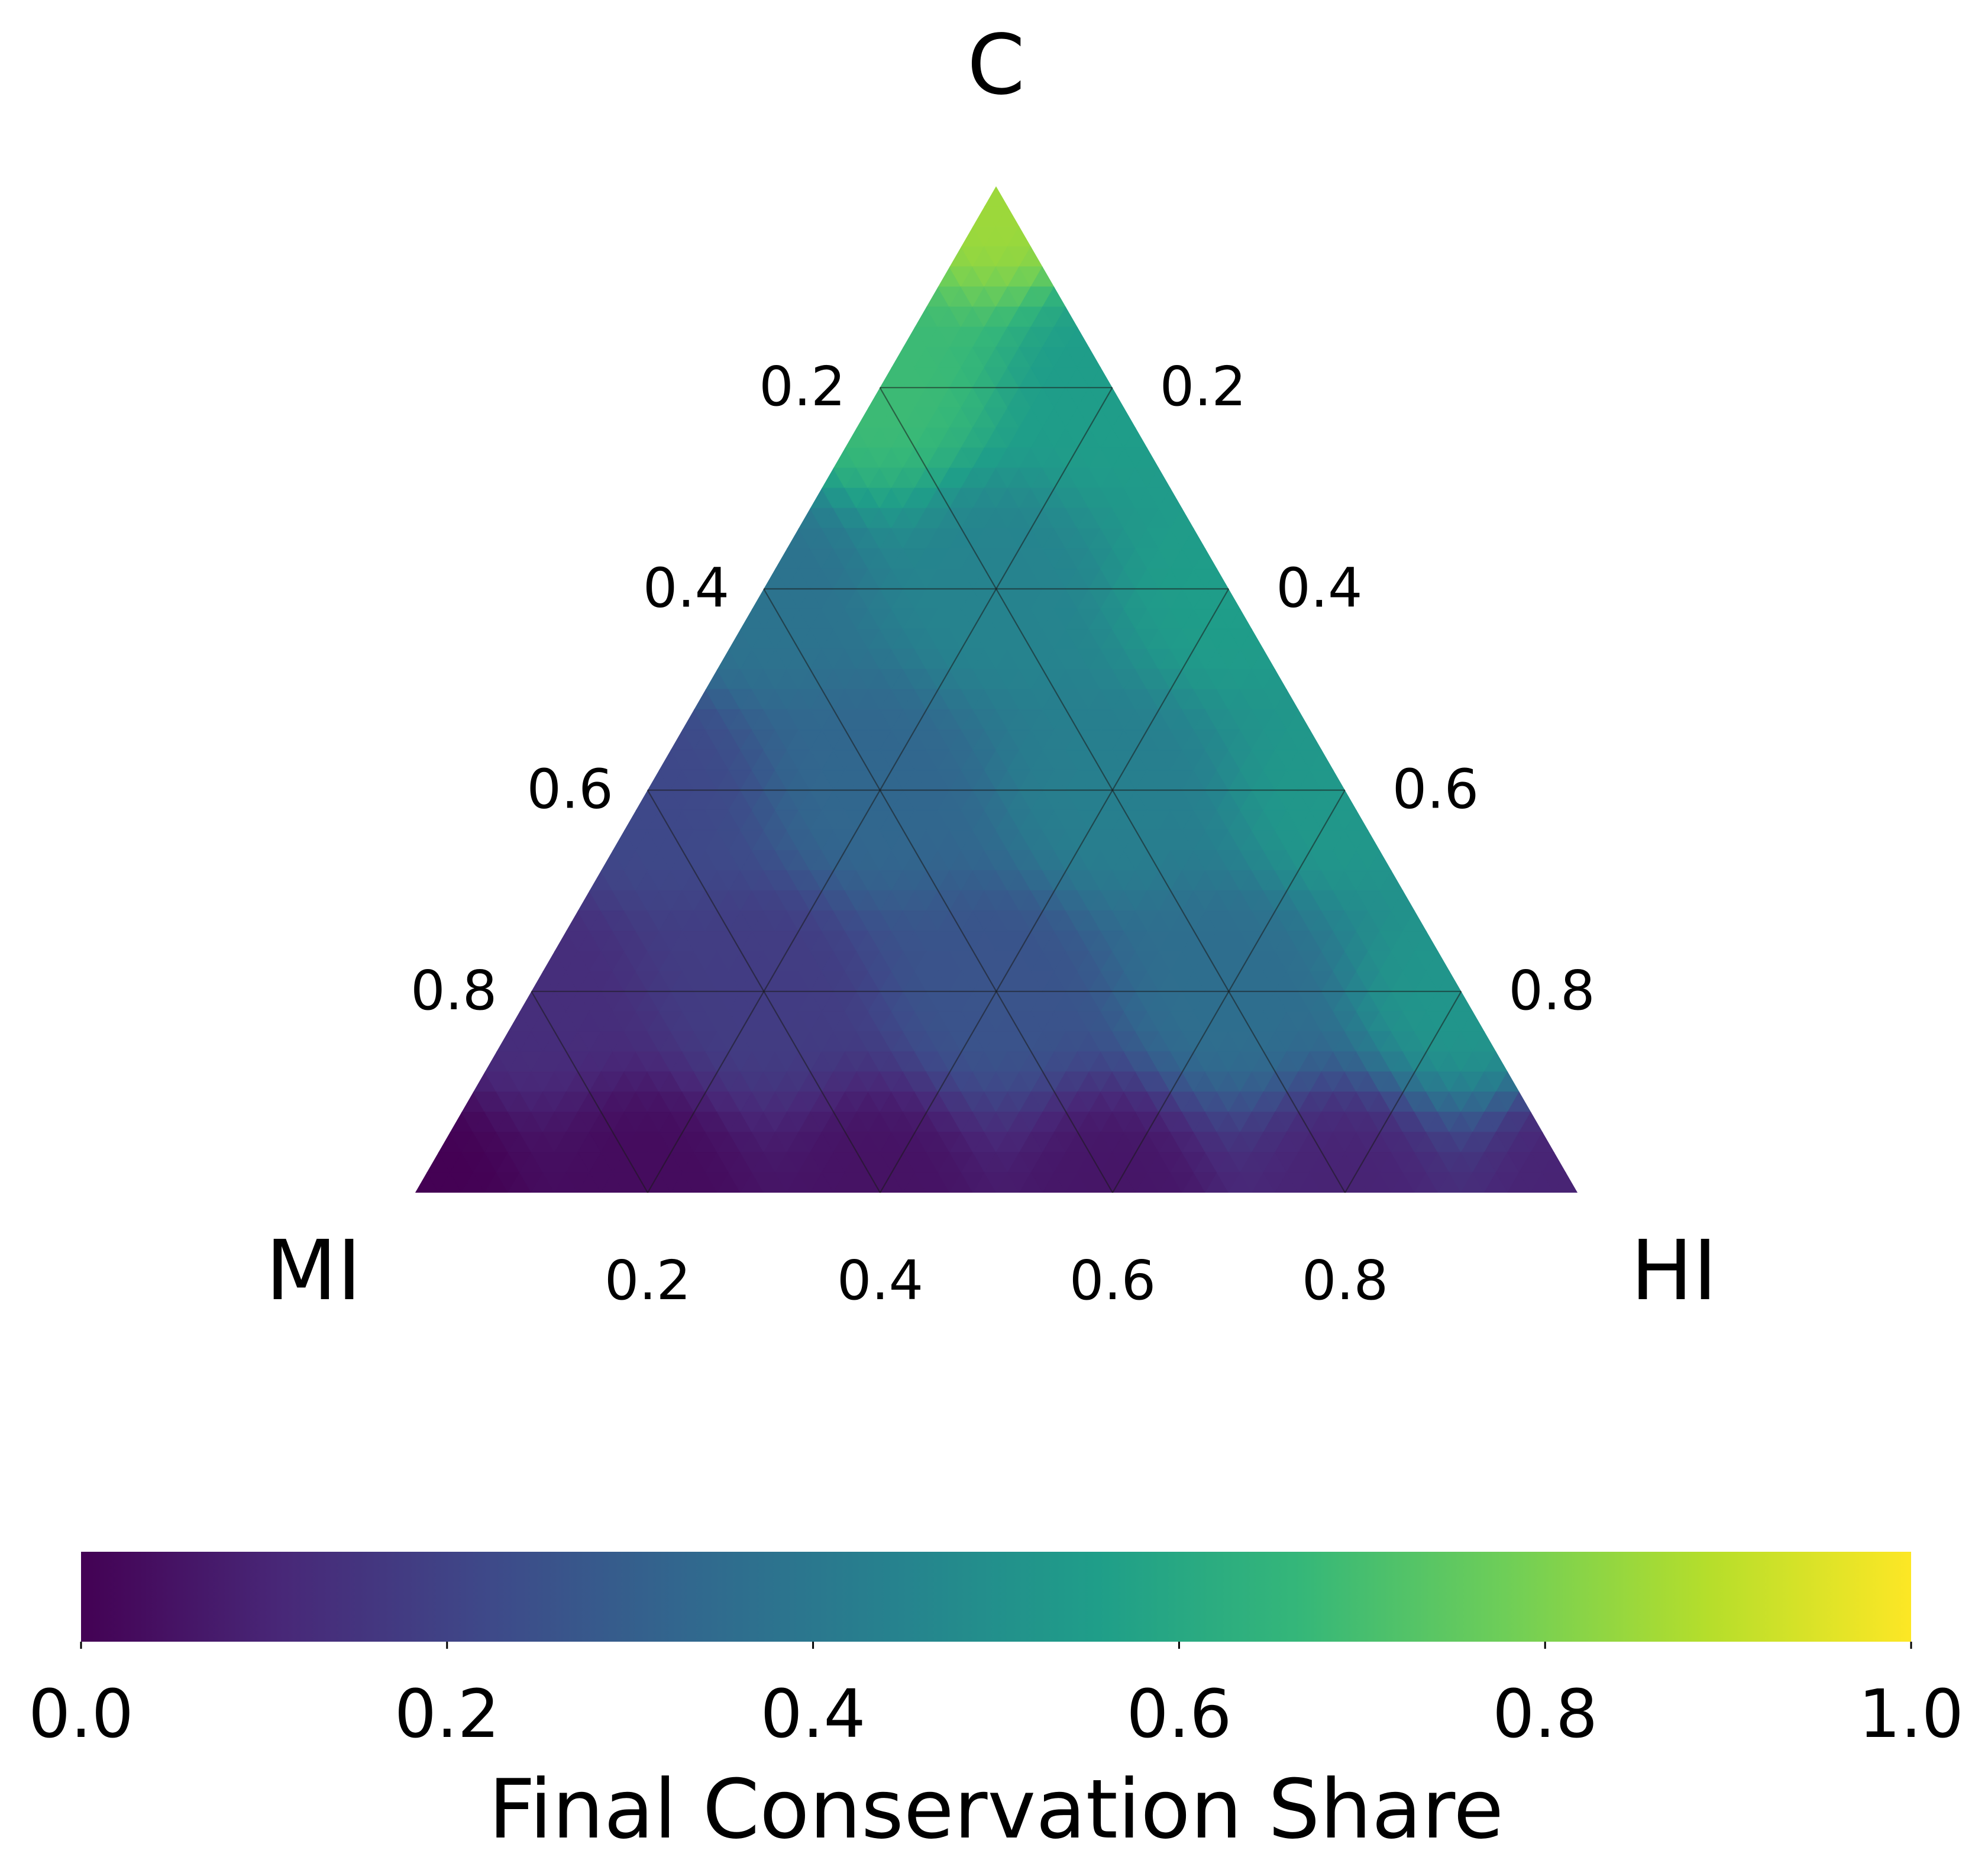  I want to click on bottom-edge-ticks: 0.2 0.4 0.6 0.8, so click(996, 1280).